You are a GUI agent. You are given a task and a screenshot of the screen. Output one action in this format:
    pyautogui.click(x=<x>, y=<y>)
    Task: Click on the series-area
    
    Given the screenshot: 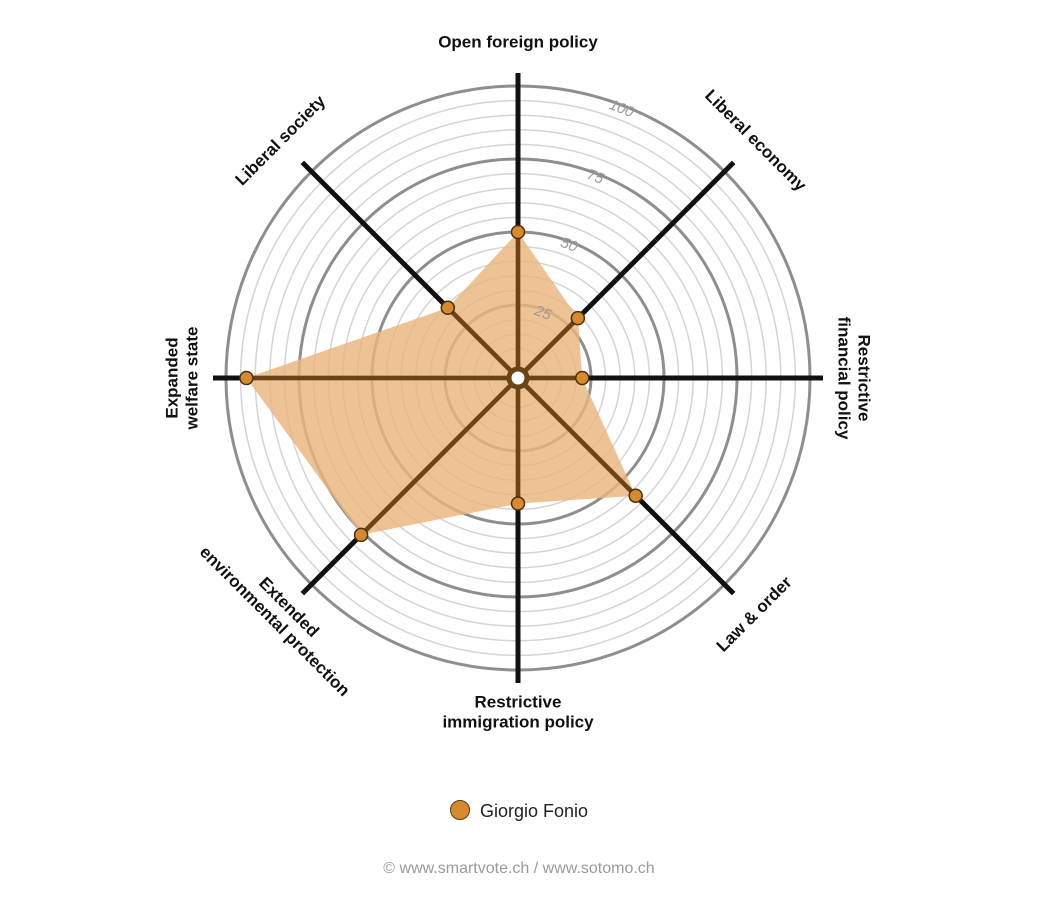 What is the action you would take?
    pyautogui.click(x=441, y=383)
    